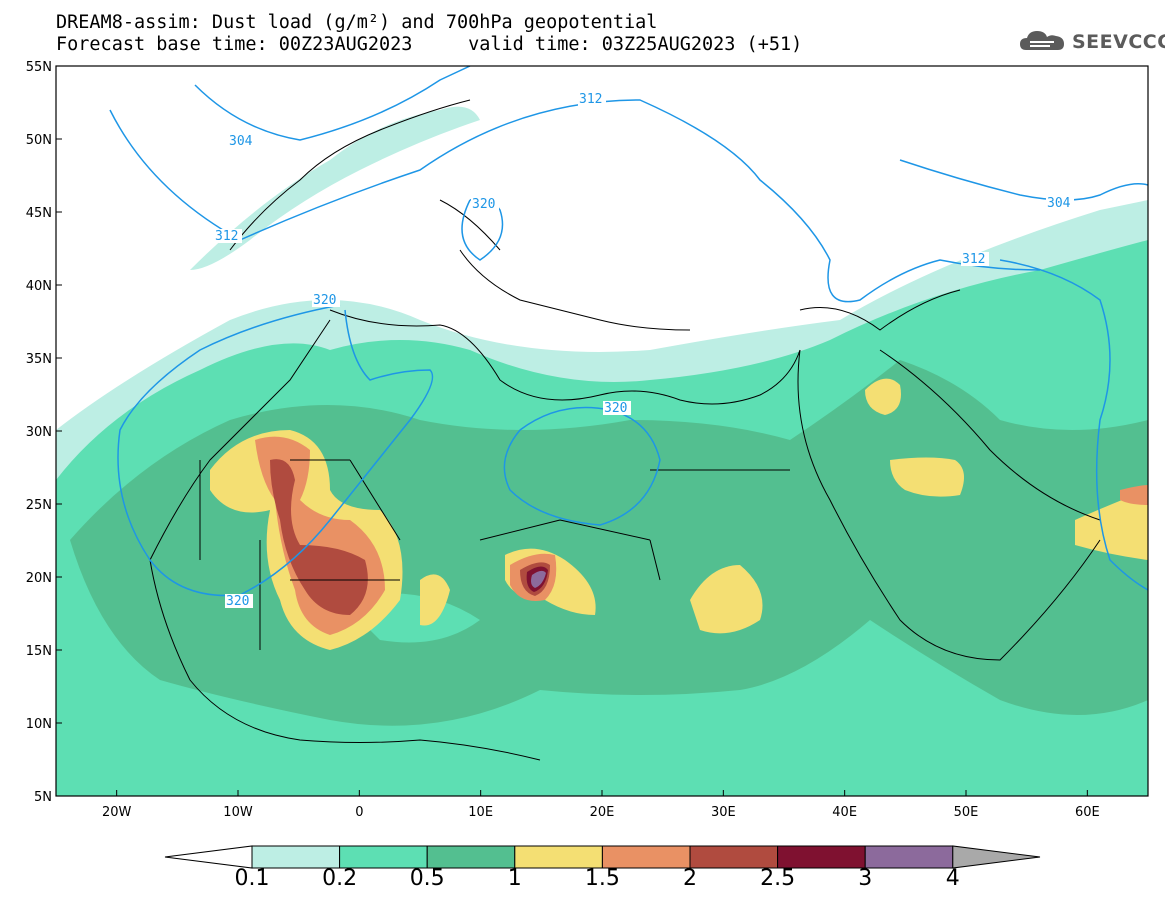 The width and height of the screenshot is (1165, 907). I want to click on contour-304-west, so click(332, 103).